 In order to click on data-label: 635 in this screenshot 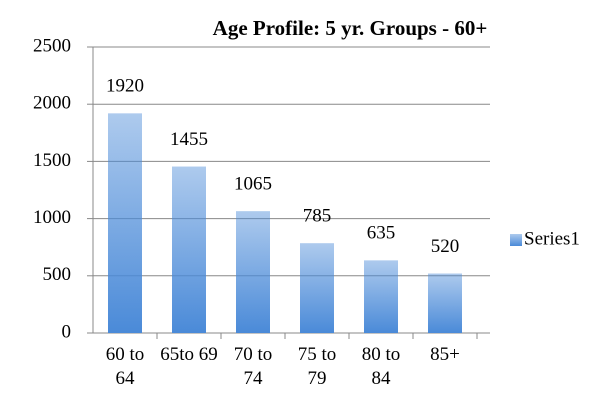, I will do `click(381, 233)`.